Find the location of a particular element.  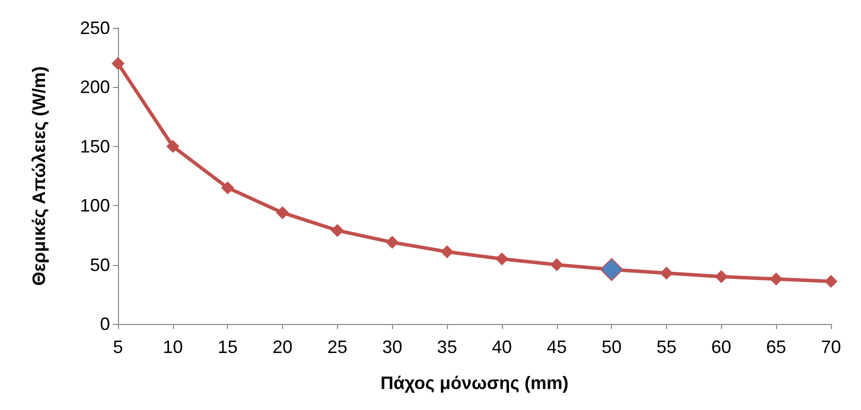

x-tick-label: 70 is located at coordinates (831, 347).